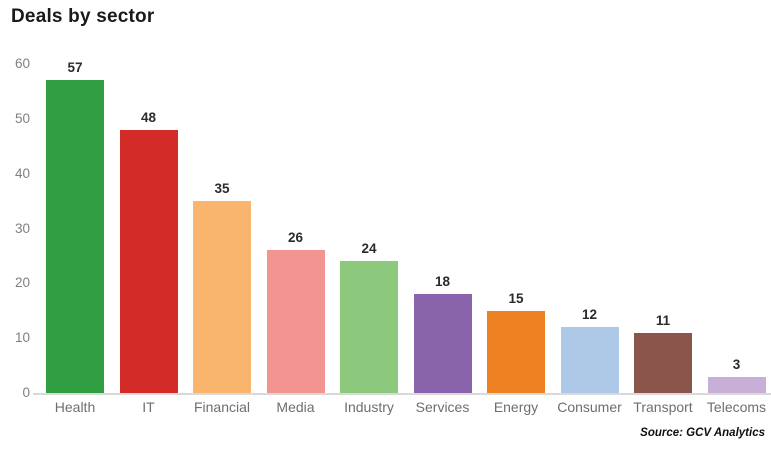  I want to click on category-label-industry: Industry, so click(369, 407).